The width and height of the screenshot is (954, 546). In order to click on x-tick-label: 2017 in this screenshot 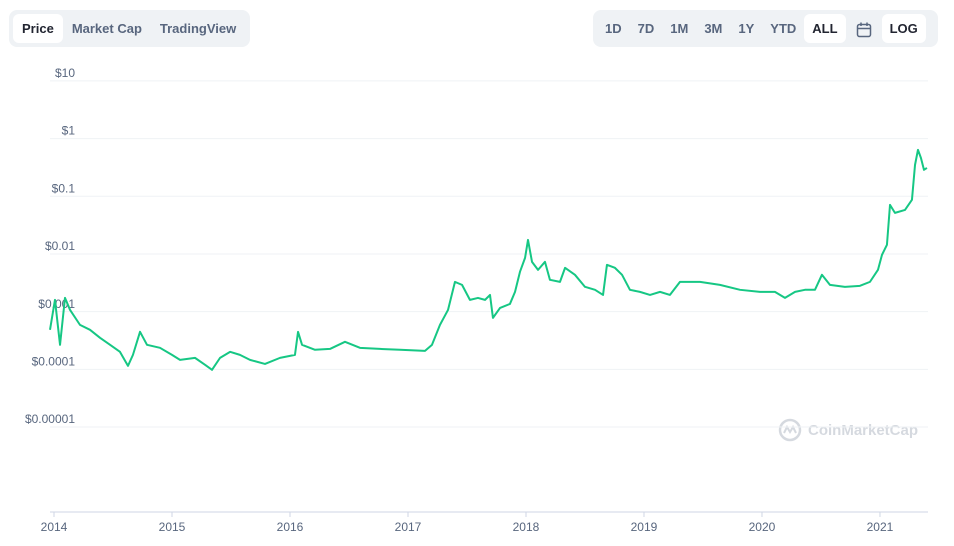, I will do `click(408, 527)`.